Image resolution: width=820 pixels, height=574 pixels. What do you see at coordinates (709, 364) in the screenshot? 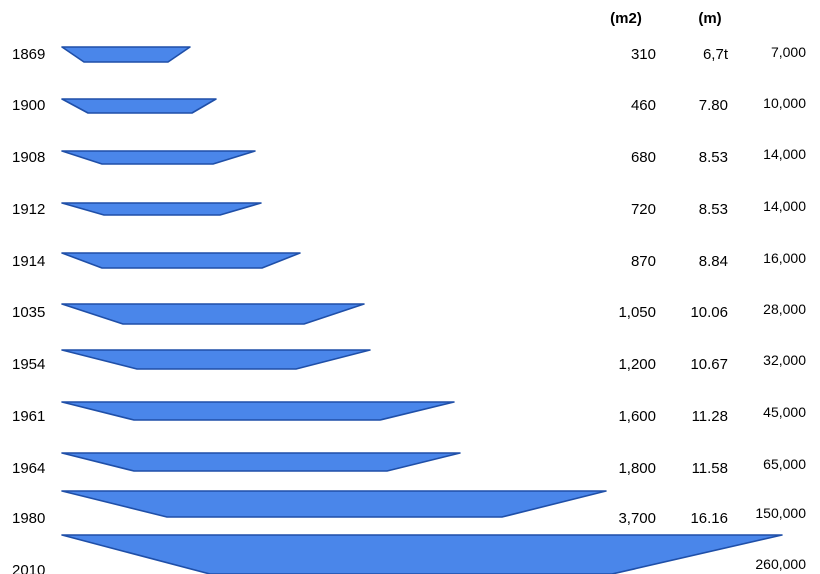
I see `depth-value: 10.67` at bounding box center [709, 364].